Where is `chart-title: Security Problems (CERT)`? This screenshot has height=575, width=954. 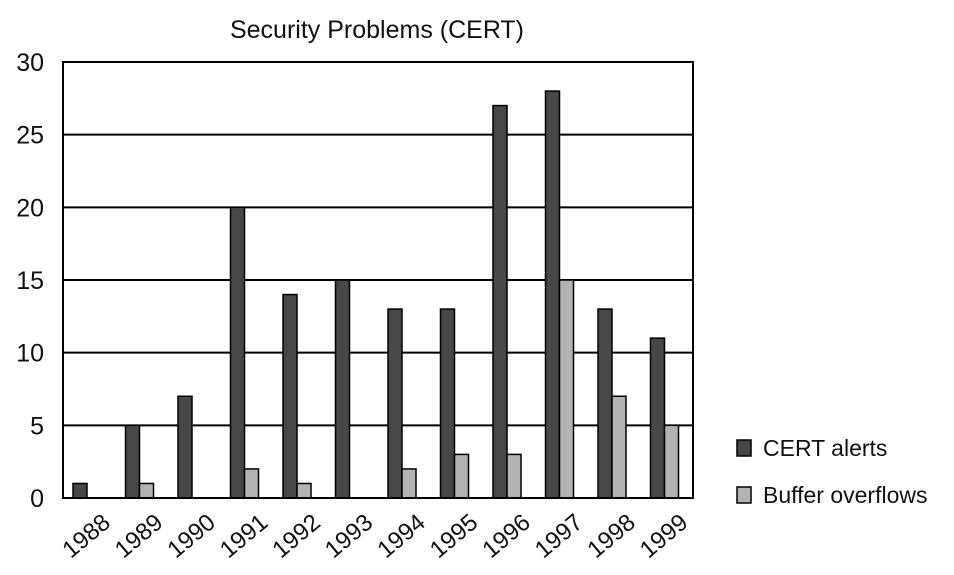
chart-title: Security Problems (CERT) is located at coordinates (377, 30).